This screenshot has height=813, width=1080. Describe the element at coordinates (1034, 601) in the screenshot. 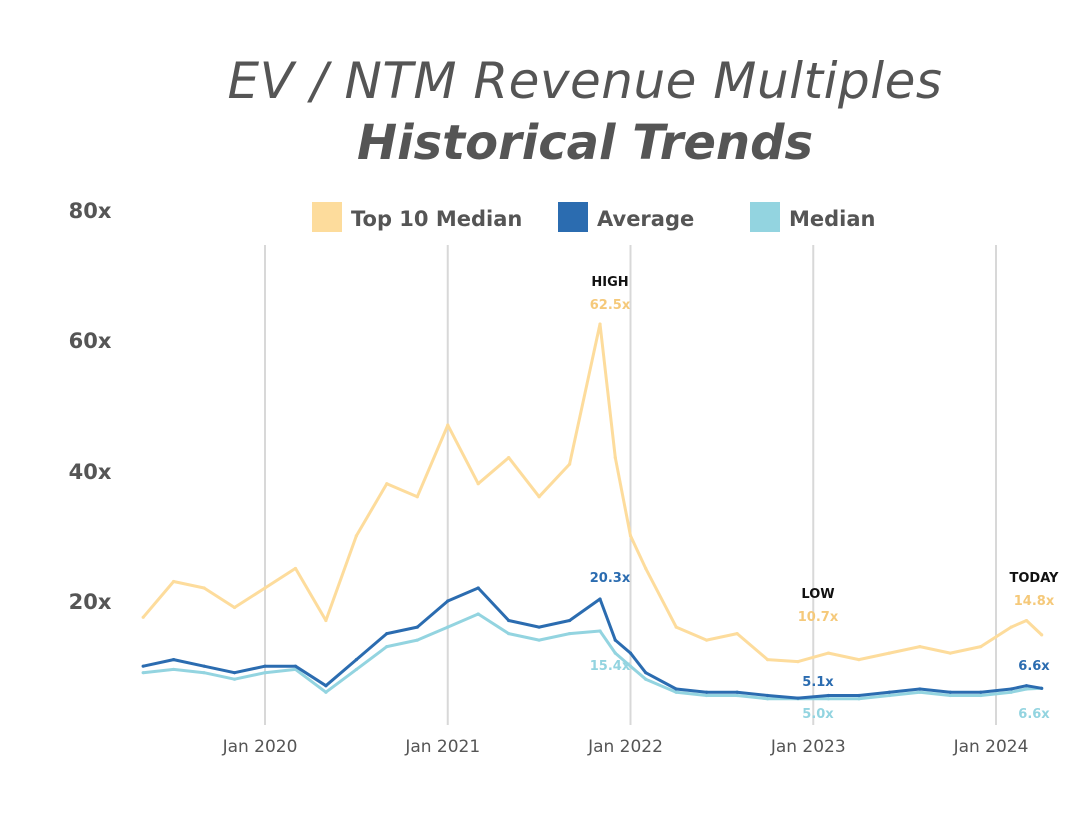

I see `annotation-value: 14.8x` at that location.